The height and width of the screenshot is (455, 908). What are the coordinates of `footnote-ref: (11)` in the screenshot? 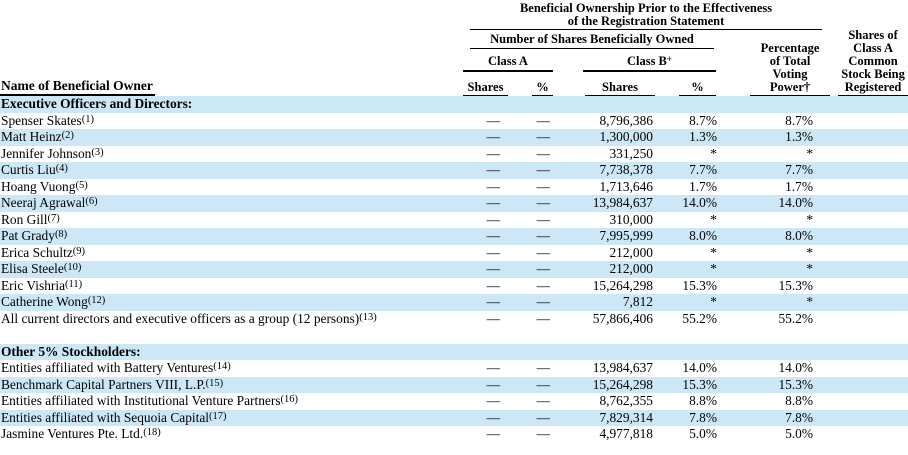 It's located at (74, 284).